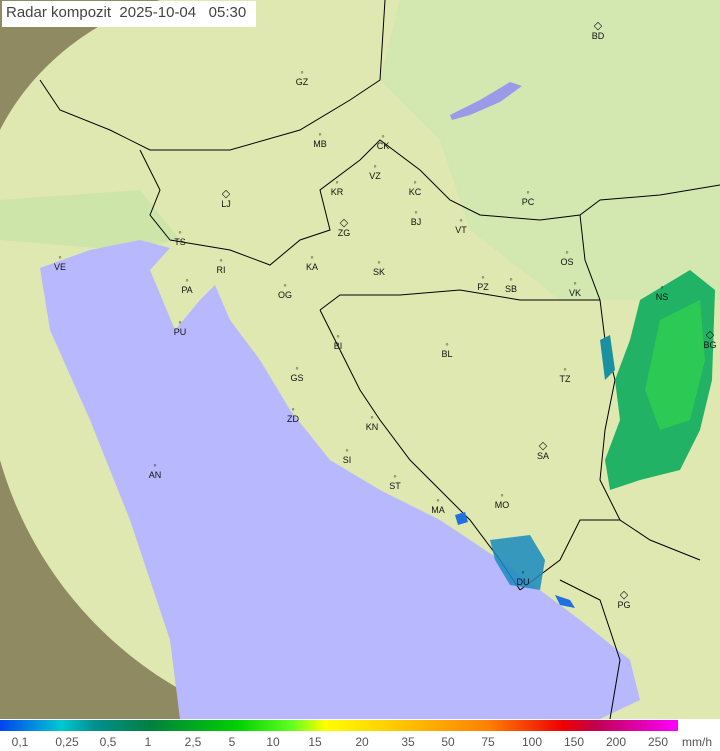 The width and height of the screenshot is (720, 751). I want to click on city-tz: ◦ TZ, so click(565, 374).